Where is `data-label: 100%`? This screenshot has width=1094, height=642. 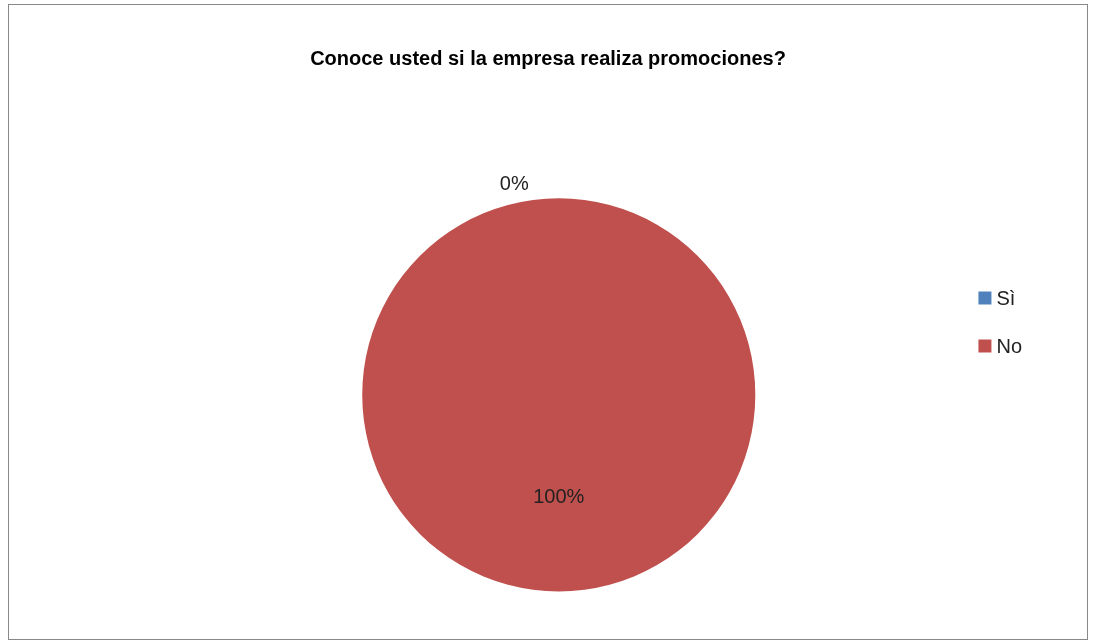 data-label: 100% is located at coordinates (559, 496).